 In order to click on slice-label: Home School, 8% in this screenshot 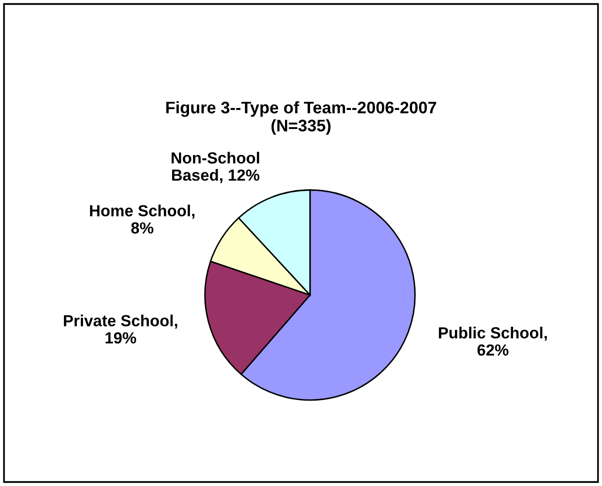, I will do `click(142, 219)`.